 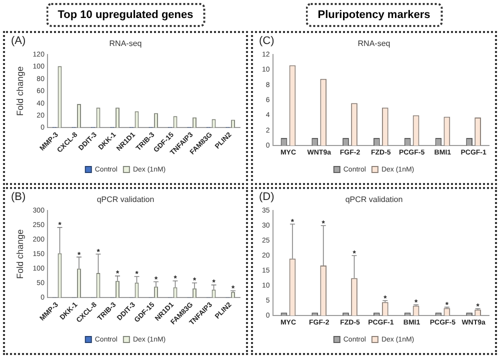 What do you see at coordinates (374, 15) in the screenshot?
I see `text: Pluripotency markers` at bounding box center [374, 15].